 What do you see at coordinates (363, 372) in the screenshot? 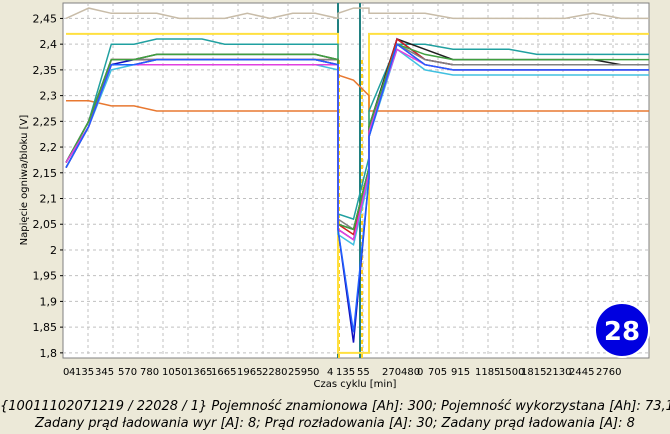
I see `x-tick-label: 55` at bounding box center [363, 372].